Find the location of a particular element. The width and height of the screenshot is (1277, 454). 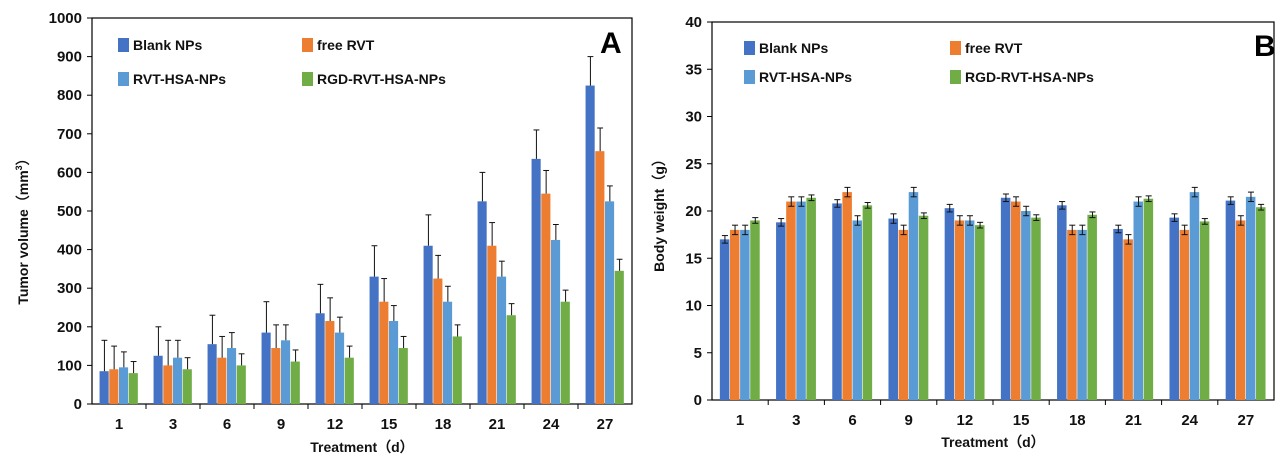

panel-b-x-tick-label: 15 is located at coordinates (1021, 420).